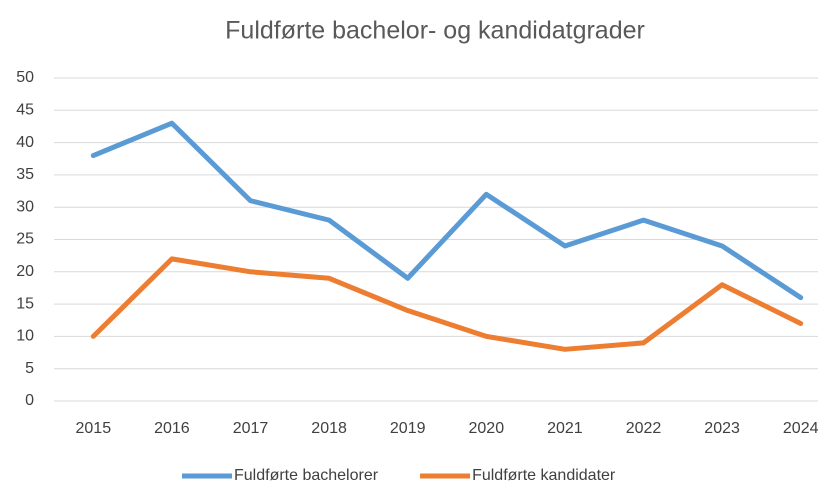 The height and width of the screenshot is (487, 829). Describe the element at coordinates (329, 428) in the screenshot. I see `x-tick-label: 2018` at that location.